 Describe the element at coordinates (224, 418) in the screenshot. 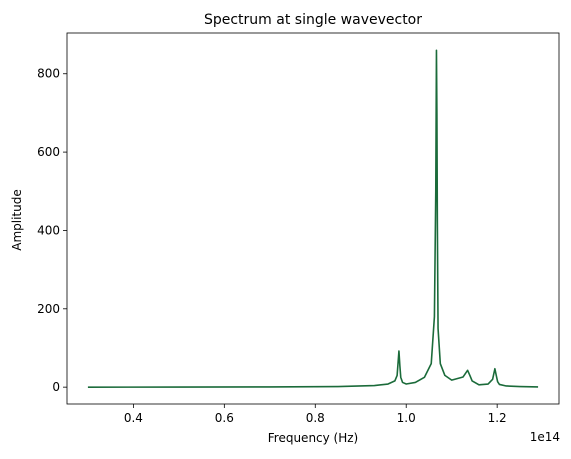

I see `x-tick-label: 0.6` at that location.